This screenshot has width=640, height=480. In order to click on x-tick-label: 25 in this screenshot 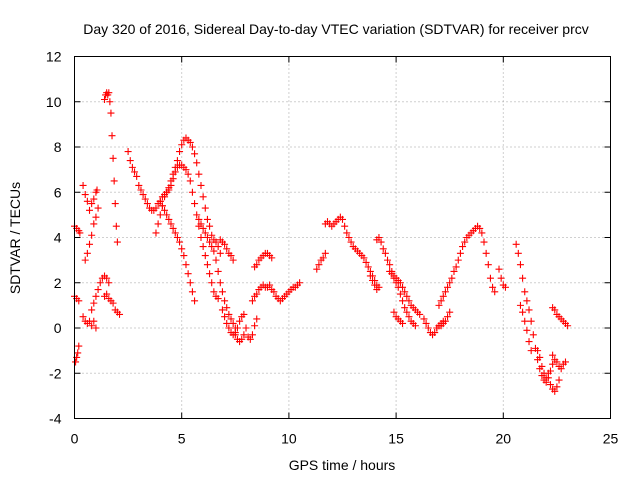, I will do `click(611, 439)`.